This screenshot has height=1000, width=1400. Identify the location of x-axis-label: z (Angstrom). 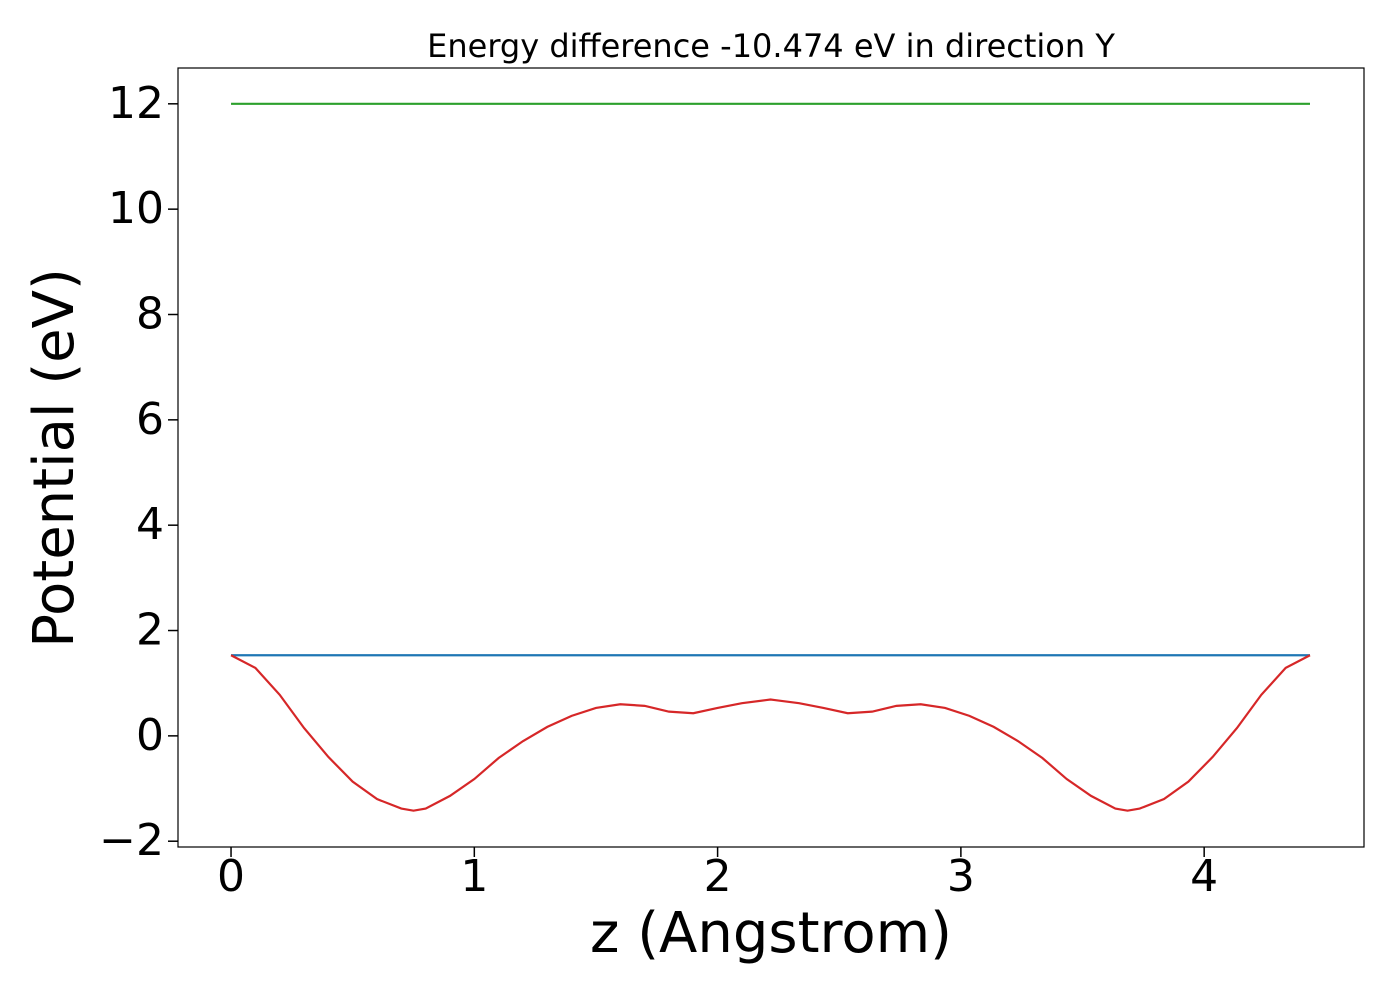
(771, 933).